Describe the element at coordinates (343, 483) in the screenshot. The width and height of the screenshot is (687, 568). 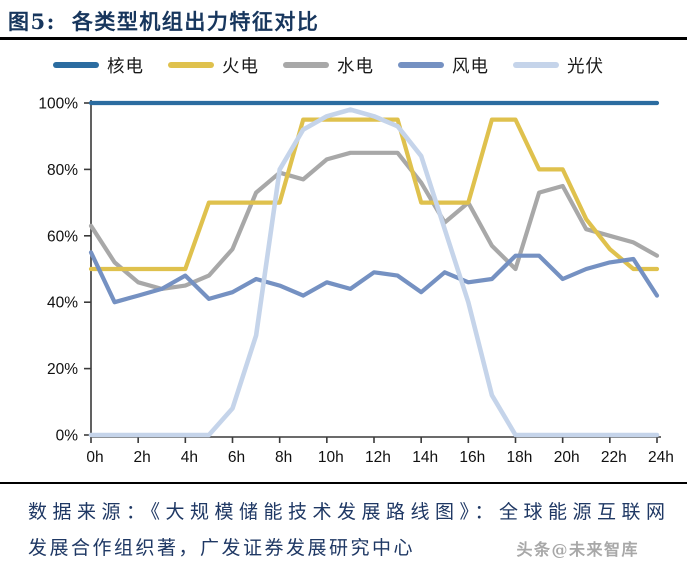
I see `footer-divider` at that location.